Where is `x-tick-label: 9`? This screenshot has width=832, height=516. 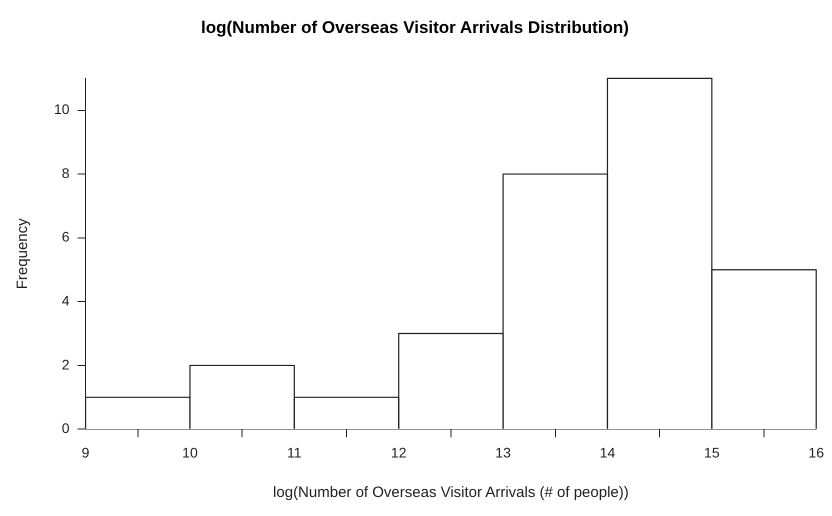
x-tick-label: 9 is located at coordinates (86, 452).